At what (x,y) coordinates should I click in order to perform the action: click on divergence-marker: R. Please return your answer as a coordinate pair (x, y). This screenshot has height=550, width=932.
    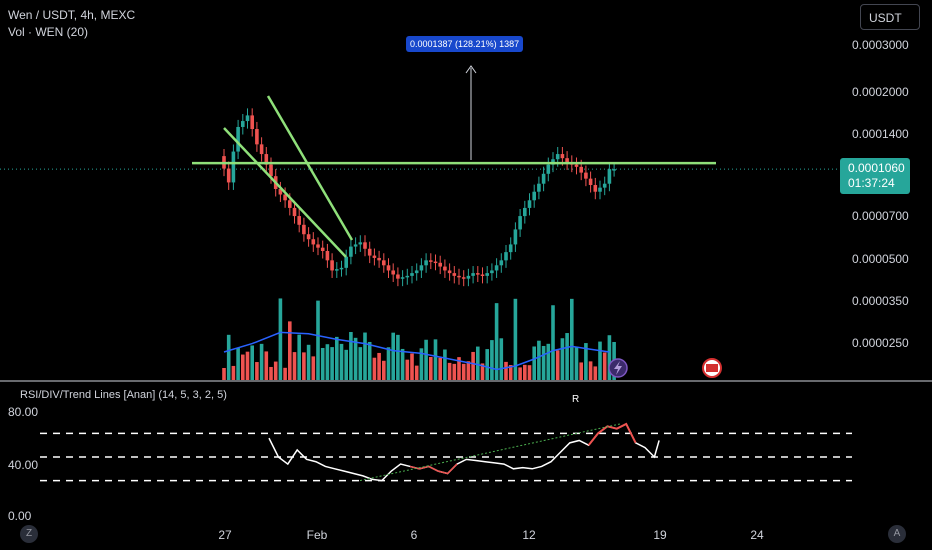
    Looking at the image, I should click on (576, 399).